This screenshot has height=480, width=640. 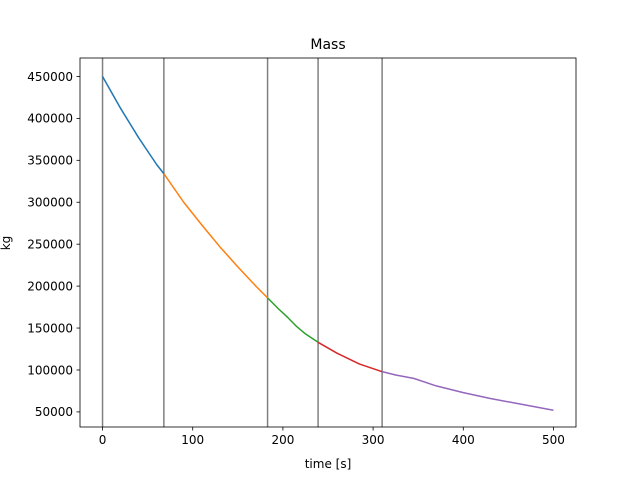 I want to click on y-axis-label: kg, so click(x=6, y=243).